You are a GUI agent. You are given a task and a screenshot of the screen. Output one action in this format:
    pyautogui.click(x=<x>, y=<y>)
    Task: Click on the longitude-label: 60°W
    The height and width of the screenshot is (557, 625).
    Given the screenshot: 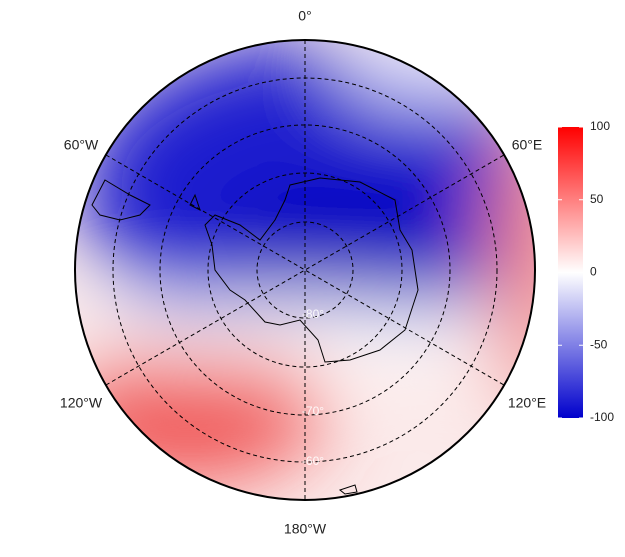 What is the action you would take?
    pyautogui.click(x=81, y=145)
    